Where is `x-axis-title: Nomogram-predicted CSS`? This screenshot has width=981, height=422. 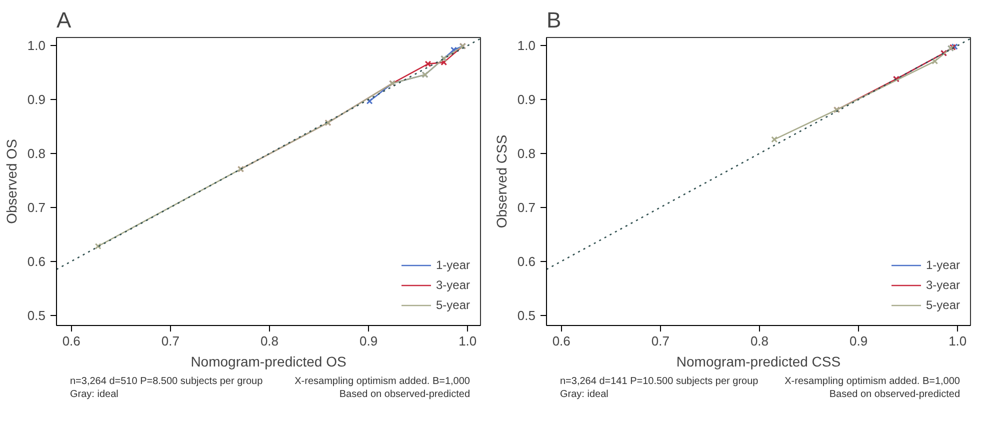 x-axis-title: Nomogram-predicted CSS is located at coordinates (758, 362).